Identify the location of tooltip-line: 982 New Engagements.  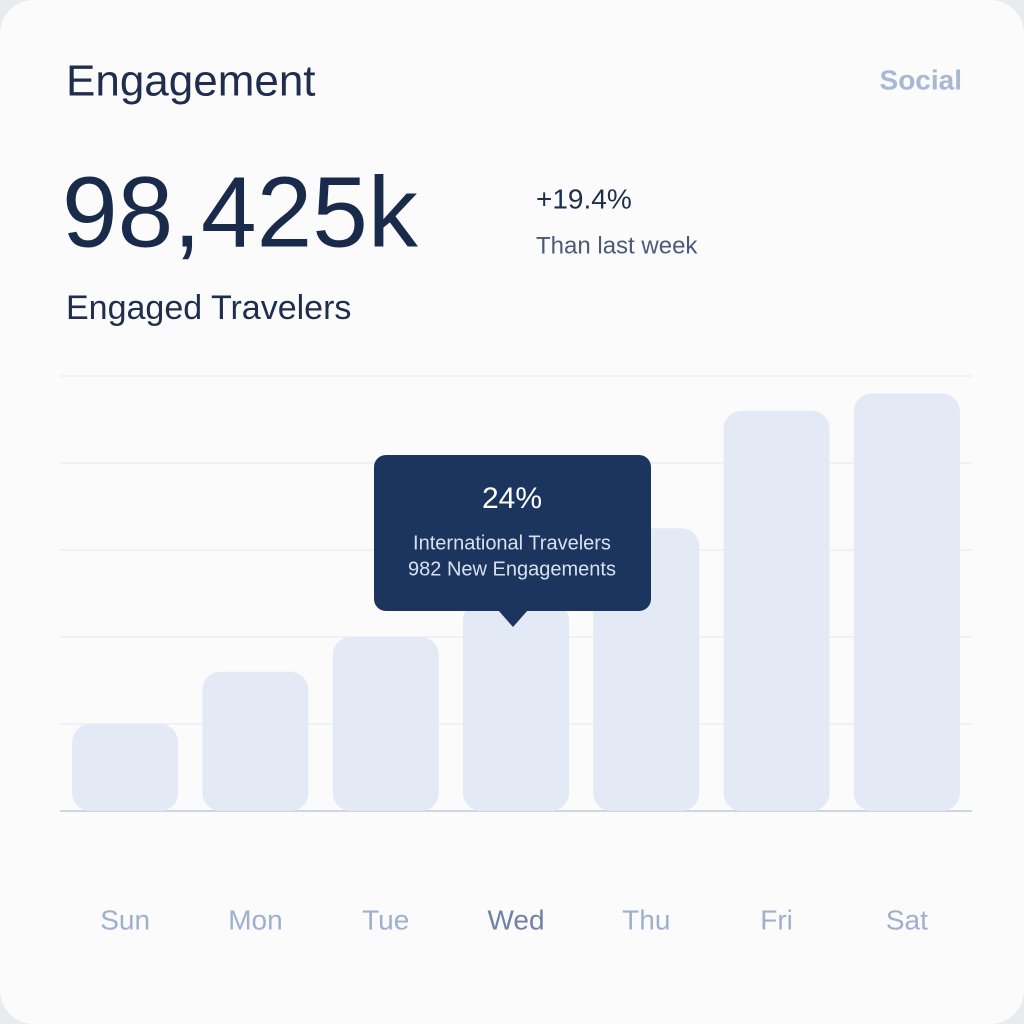
(512, 569).